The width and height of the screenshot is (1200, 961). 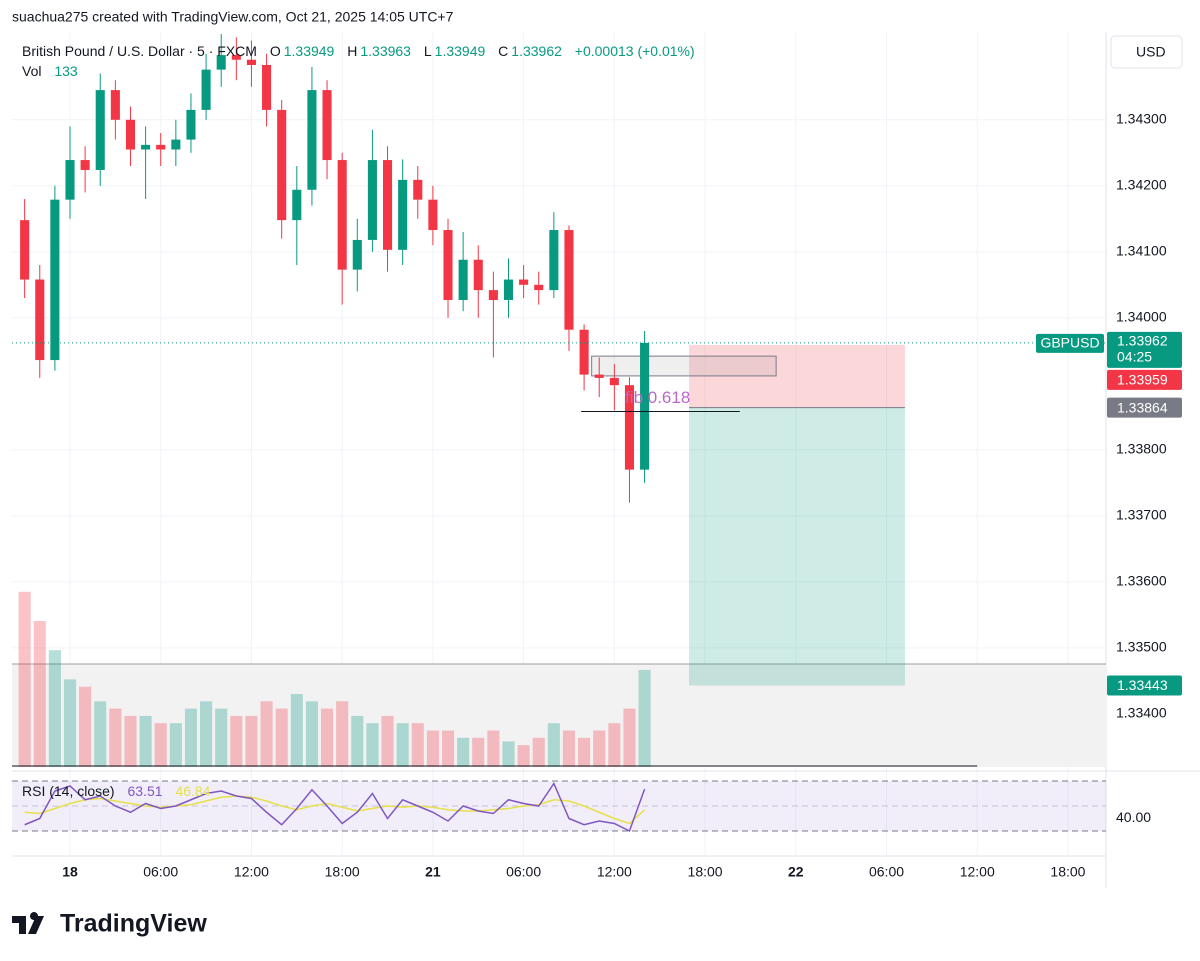 I want to click on y-tick-label: 1.33800, so click(x=1141, y=449).